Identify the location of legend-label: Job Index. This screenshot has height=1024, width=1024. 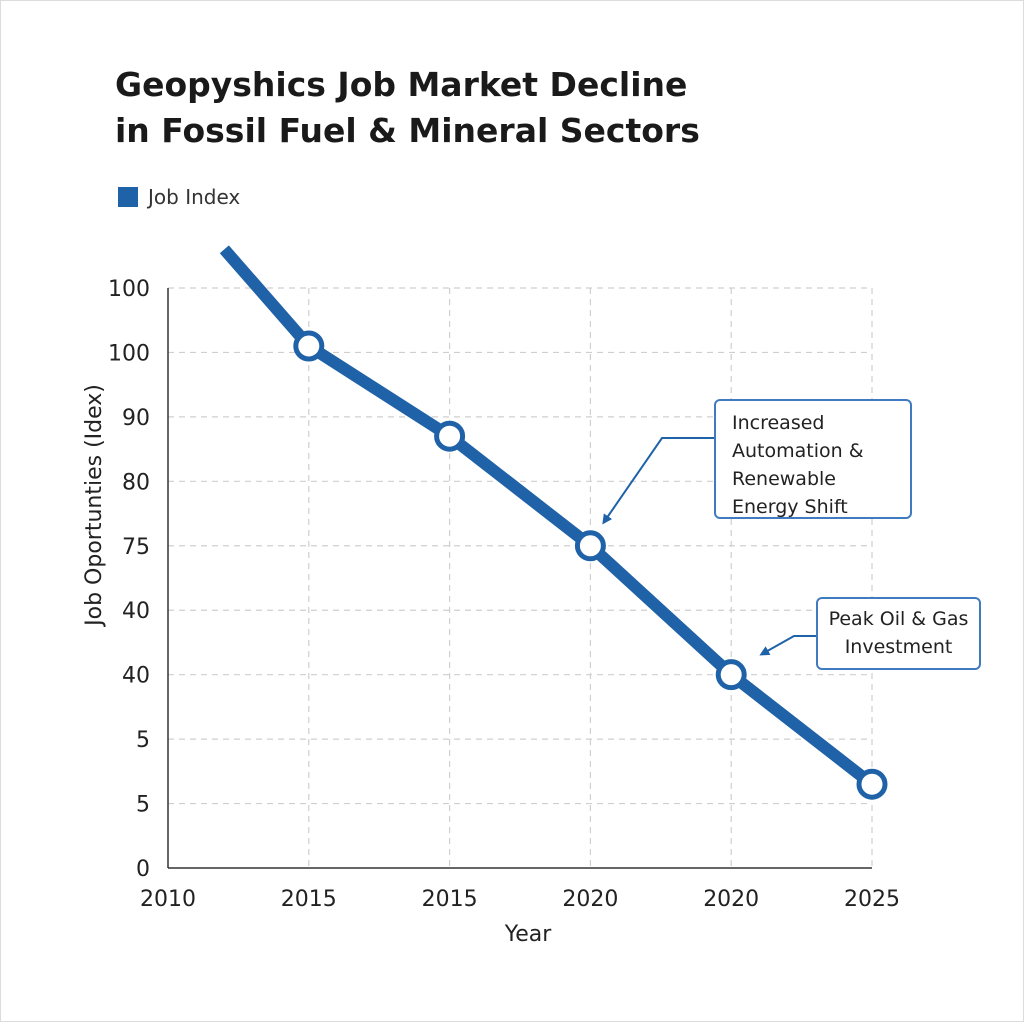
(194, 197).